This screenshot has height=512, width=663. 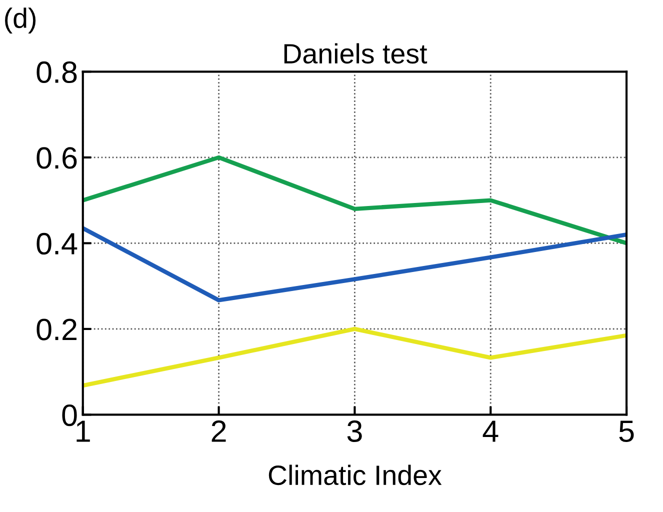 I want to click on x-tick-label: 2, so click(x=219, y=431).